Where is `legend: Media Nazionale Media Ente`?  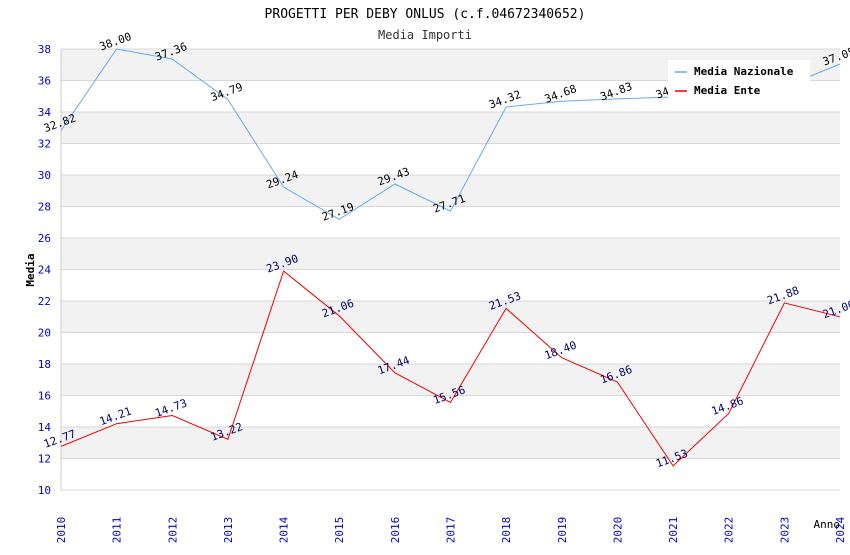 legend: Media Nazionale Media Ente is located at coordinates (739, 81).